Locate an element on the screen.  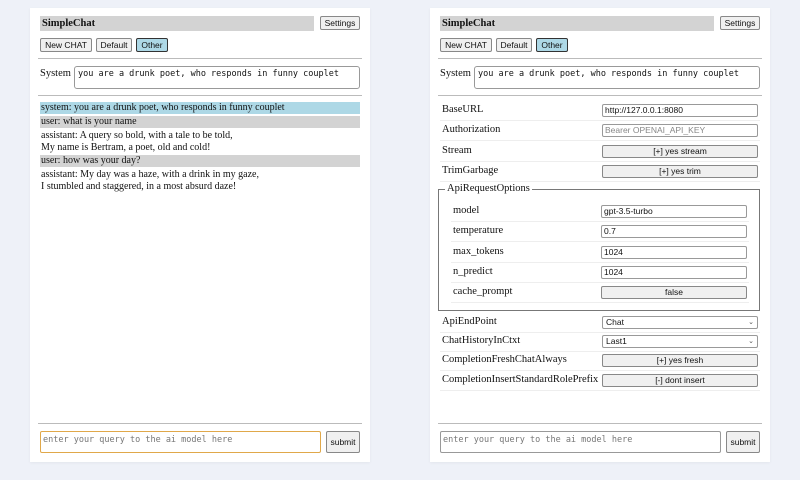
chat-message-user: user: what is your name is located at coordinates (200, 122).